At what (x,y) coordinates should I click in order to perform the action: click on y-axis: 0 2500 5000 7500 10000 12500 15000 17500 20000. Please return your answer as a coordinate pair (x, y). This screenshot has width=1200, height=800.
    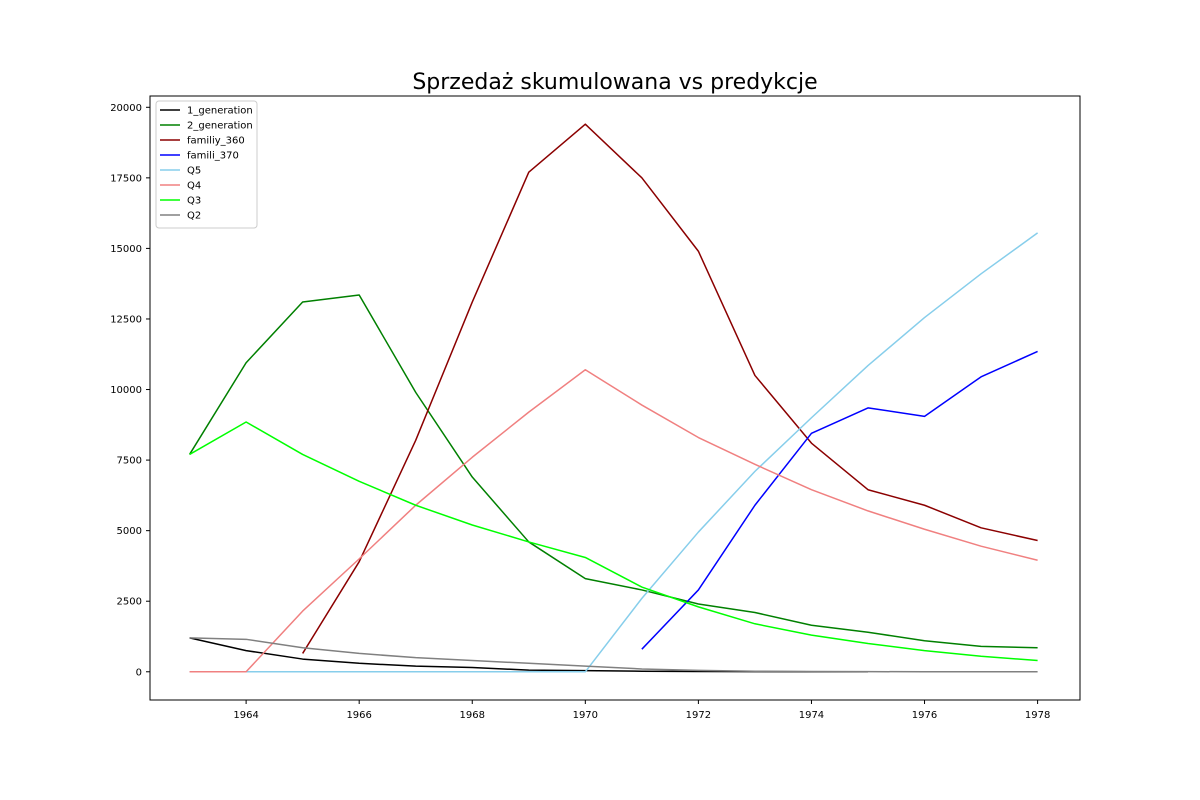
    Looking at the image, I should click on (130, 390).